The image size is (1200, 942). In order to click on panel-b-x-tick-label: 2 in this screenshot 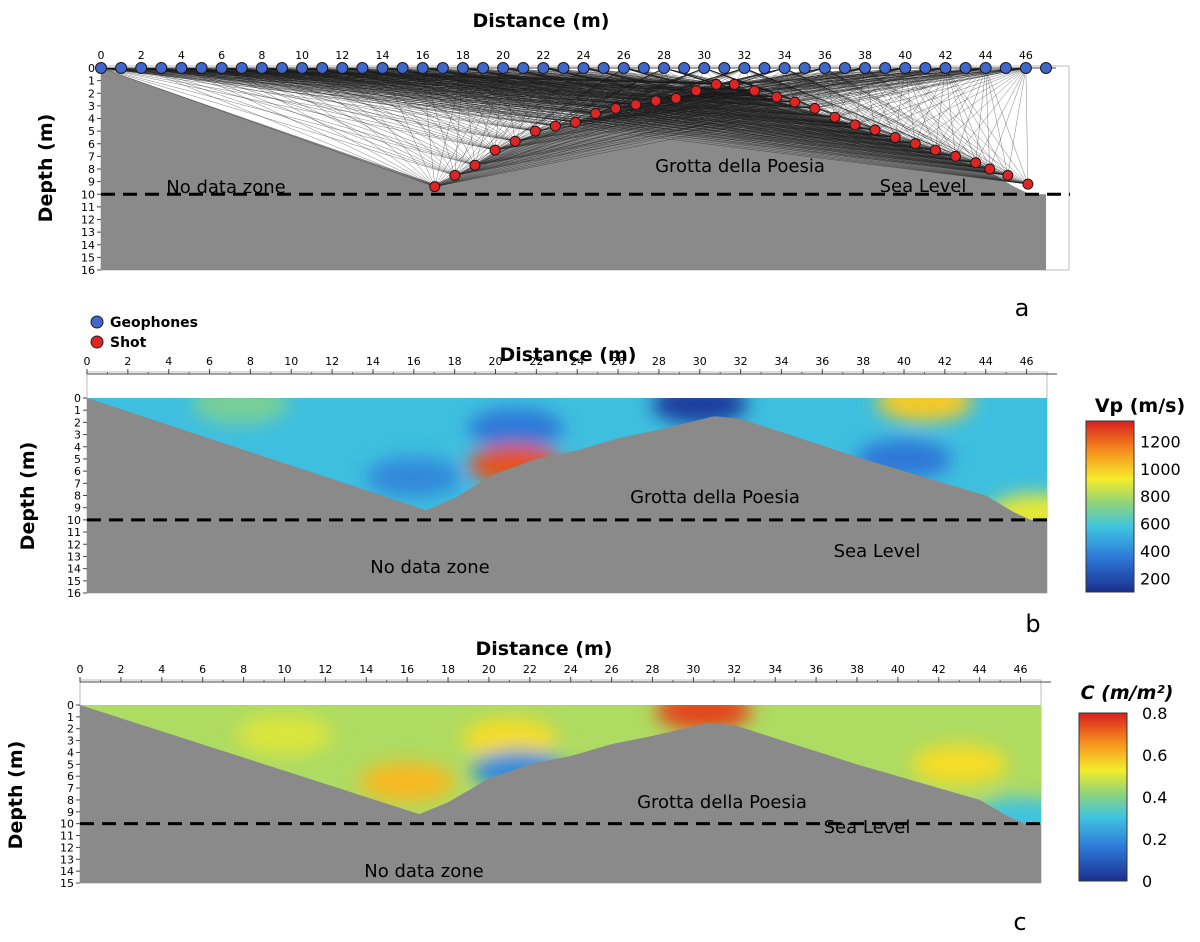, I will do `click(127, 361)`.